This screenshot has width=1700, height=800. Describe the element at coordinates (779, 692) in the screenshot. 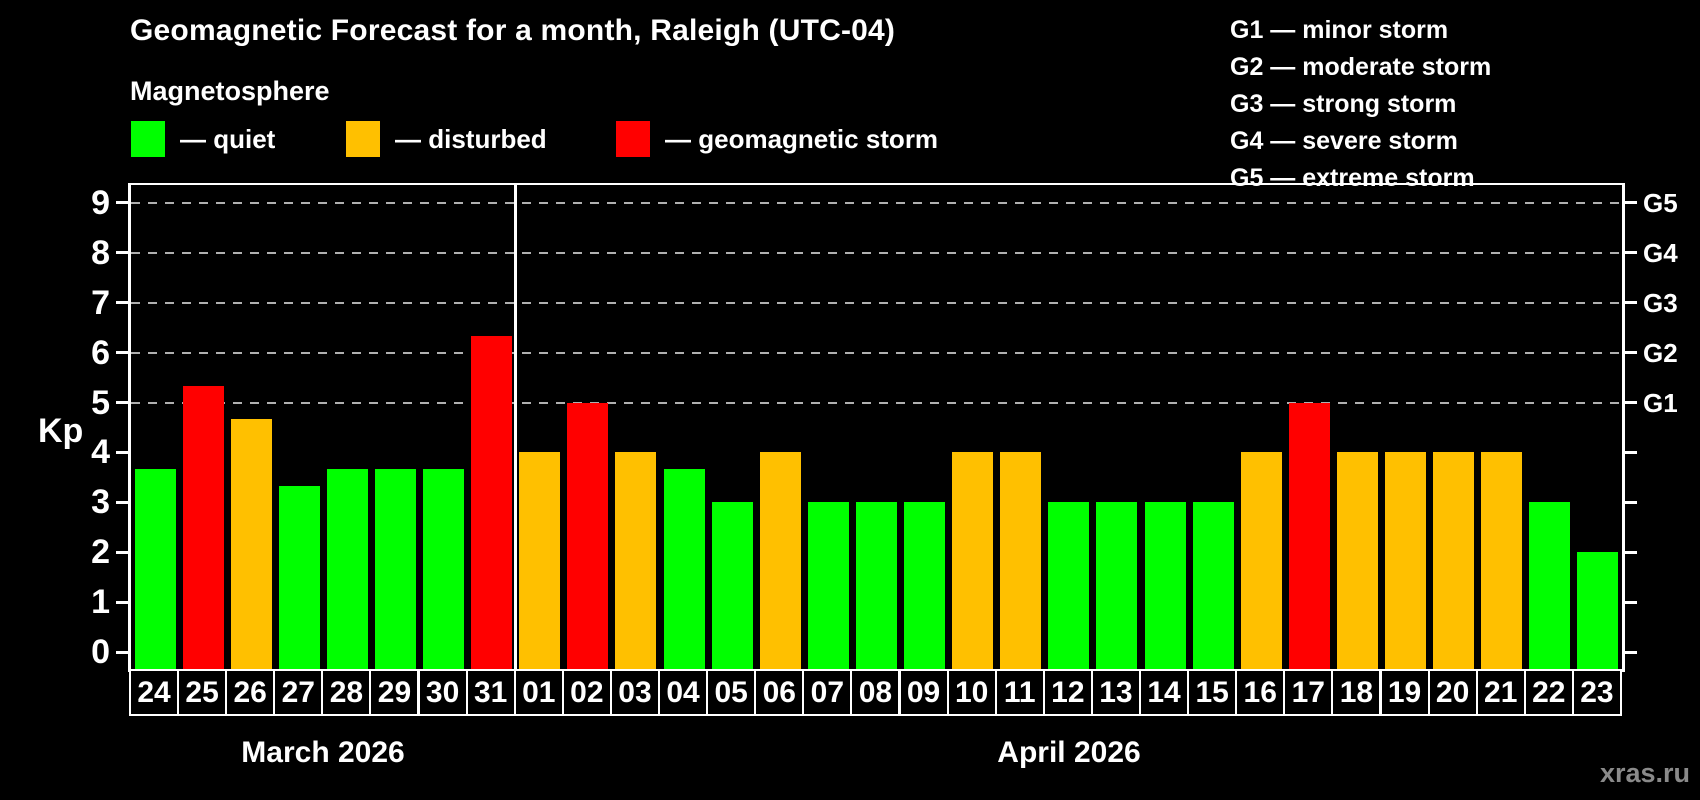

I see `day-label-april-06: 06` at that location.